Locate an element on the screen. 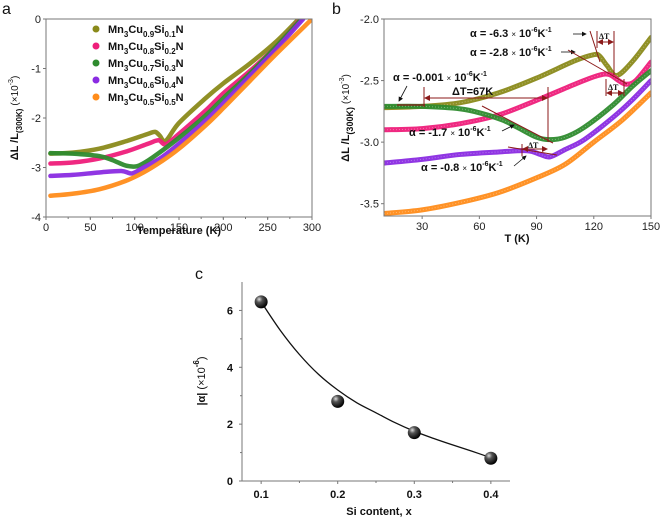 The width and height of the screenshot is (661, 519). panel-c-x-axis-label: Si content, x is located at coordinates (379, 512).